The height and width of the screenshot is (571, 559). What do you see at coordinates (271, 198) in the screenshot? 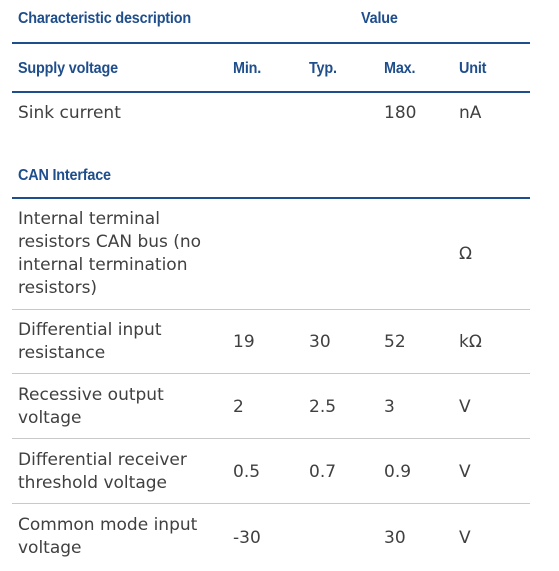
I see `can-section-rule` at bounding box center [271, 198].